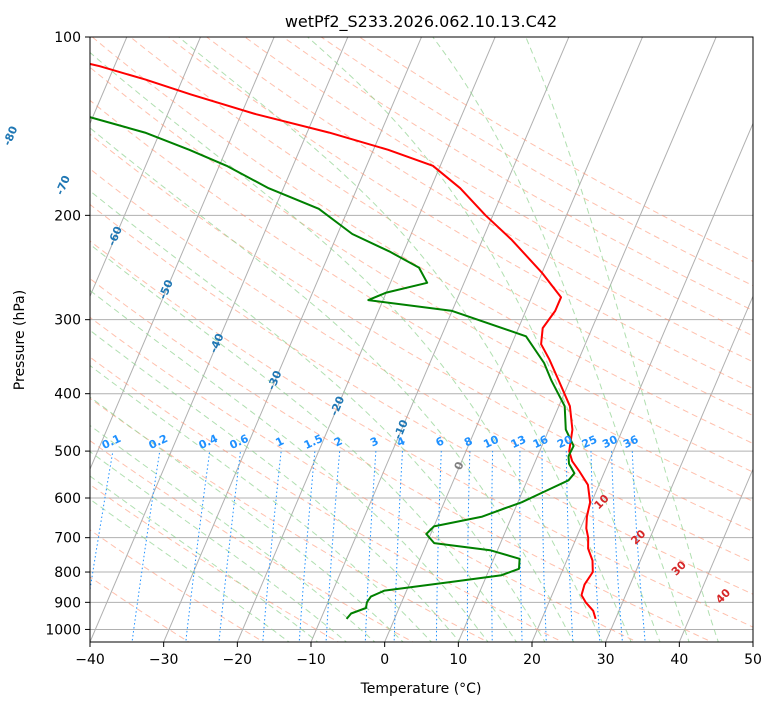 The image size is (775, 708). I want to click on y-axis-ticks: 1000 900 800 700 600 500 400 300 200 100, so click(67, 334).